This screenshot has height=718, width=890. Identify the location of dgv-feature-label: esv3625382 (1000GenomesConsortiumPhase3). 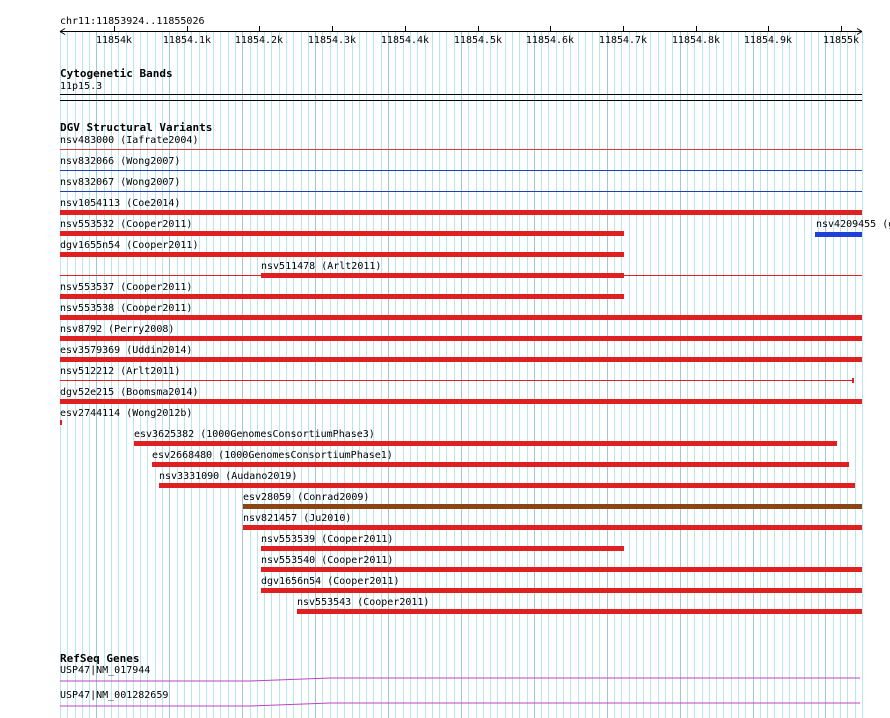
(254, 434).